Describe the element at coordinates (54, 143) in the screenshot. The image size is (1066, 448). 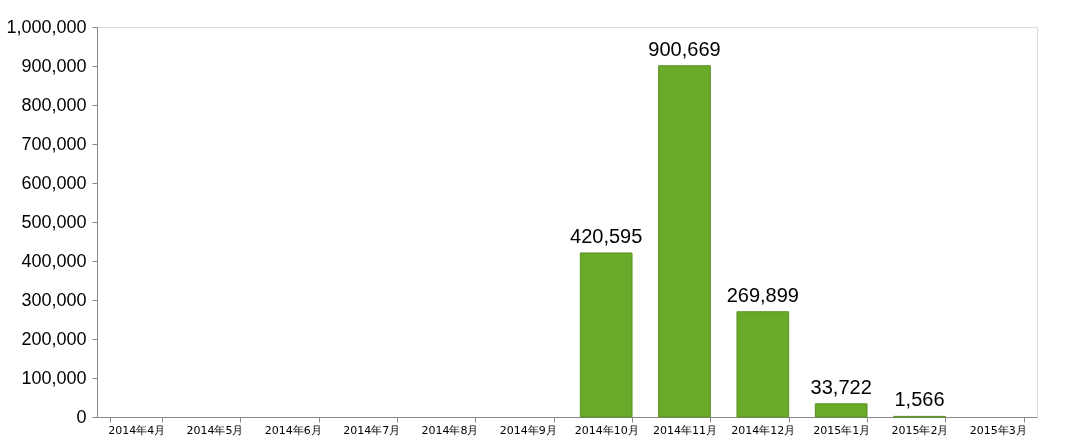
I see `y-tick-label: 700,000` at that location.